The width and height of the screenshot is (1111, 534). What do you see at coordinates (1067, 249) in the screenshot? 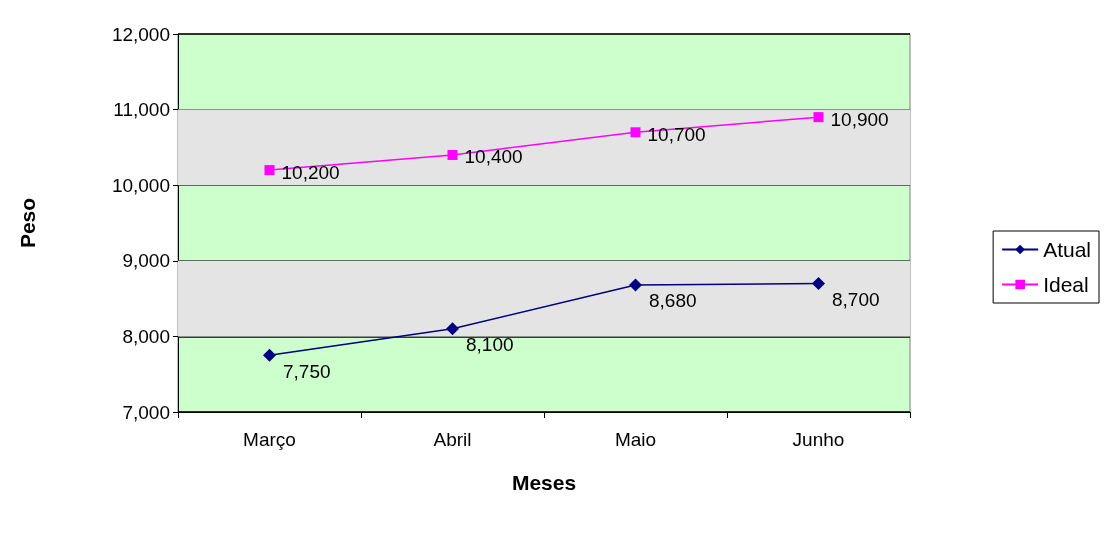
I see `legend-label: Atual` at bounding box center [1067, 249].